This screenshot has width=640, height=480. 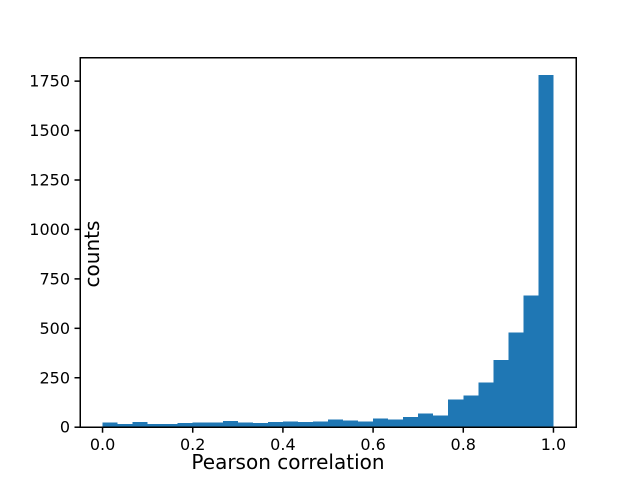 I want to click on x-tick-label: 1.0, so click(x=553, y=444).